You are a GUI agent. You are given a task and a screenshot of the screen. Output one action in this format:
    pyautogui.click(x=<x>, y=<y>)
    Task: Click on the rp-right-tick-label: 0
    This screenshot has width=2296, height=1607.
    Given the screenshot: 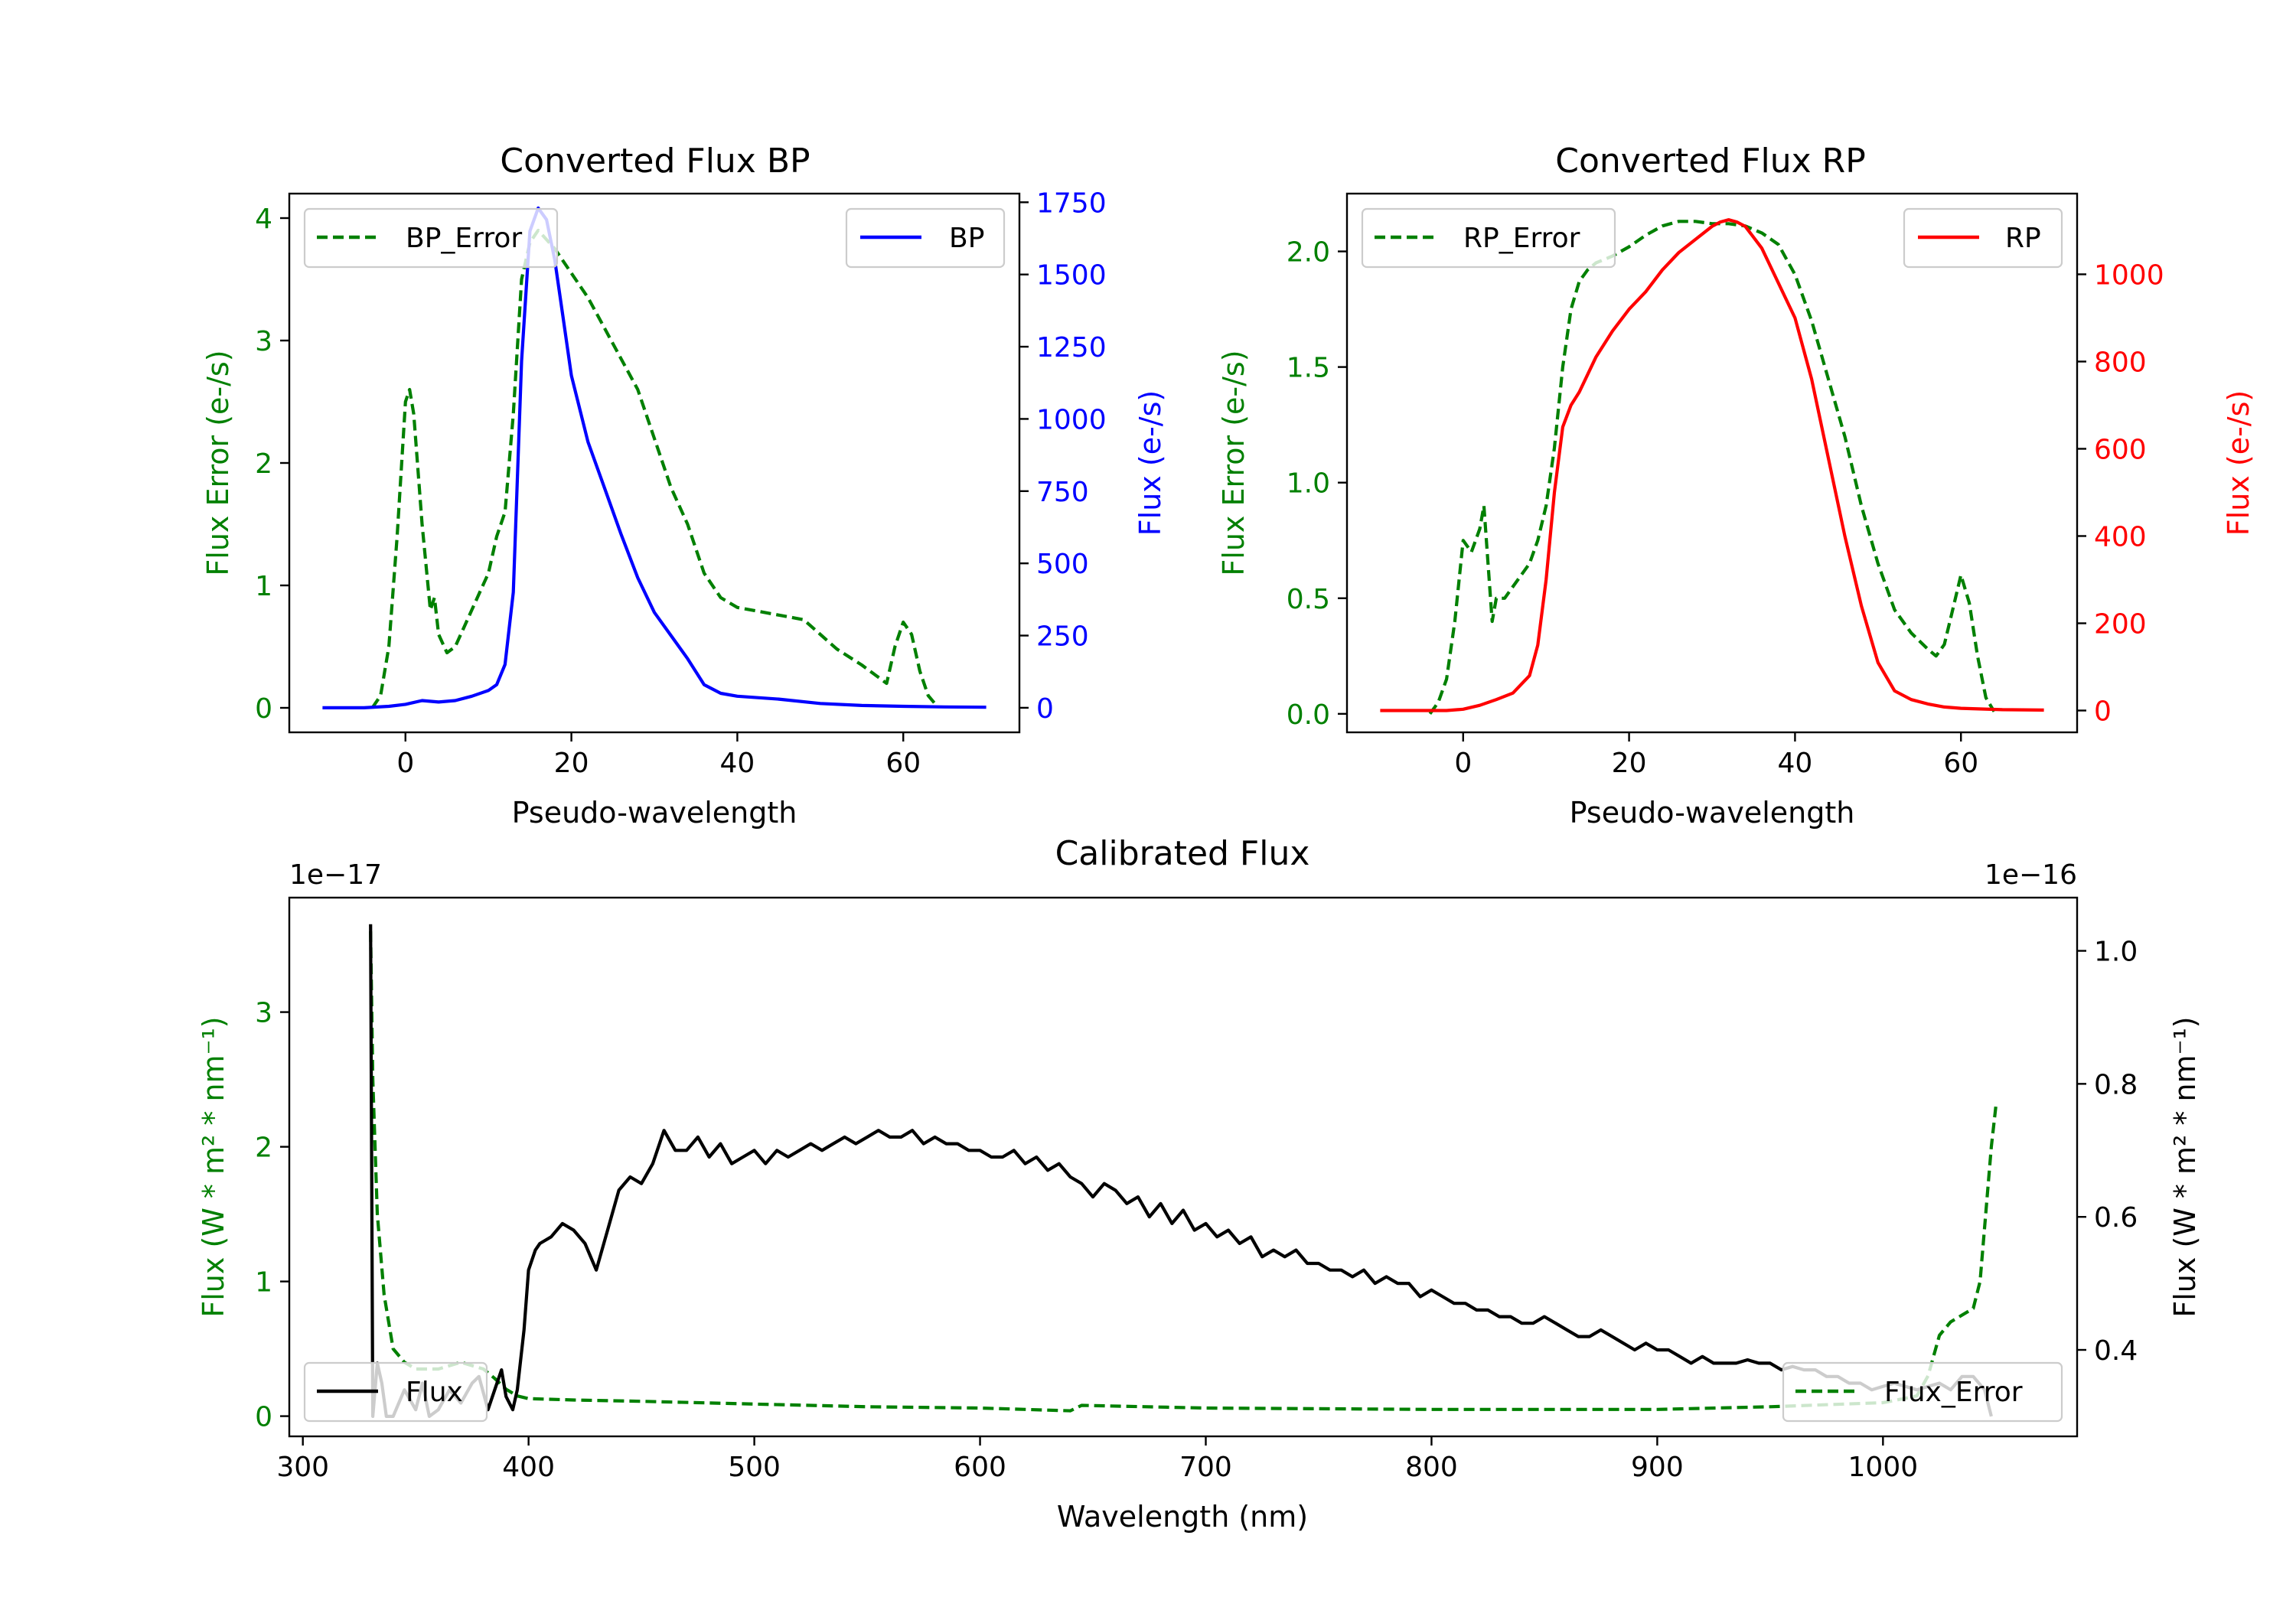 What is the action you would take?
    pyautogui.click(x=2103, y=711)
    